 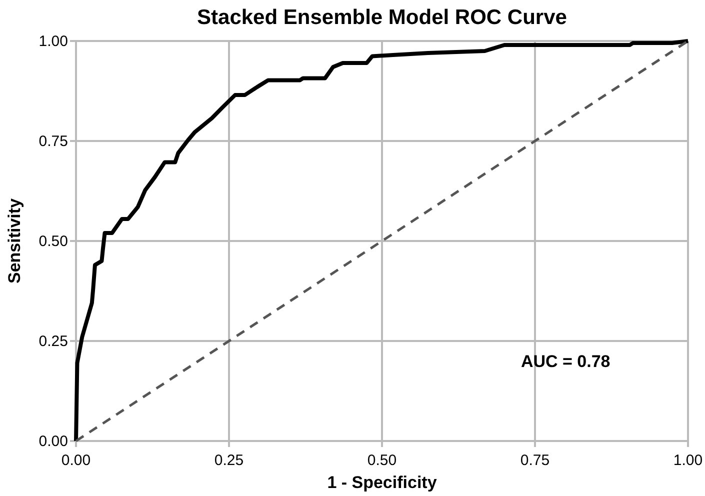 I want to click on y-tick-label: 1.00, so click(x=53, y=41).